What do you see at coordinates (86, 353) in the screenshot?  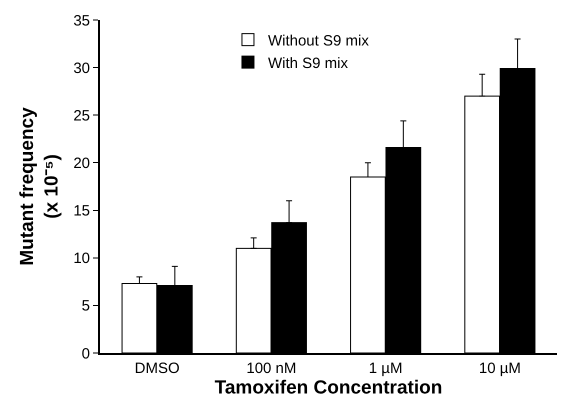 I see `y-tick-label: 0` at bounding box center [86, 353].